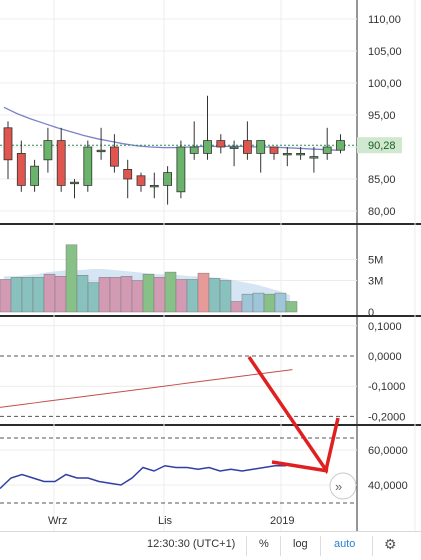 Image resolution: width=421 pixels, height=560 pixels. I want to click on indicator1-tick-label: -0,2000, so click(386, 417).